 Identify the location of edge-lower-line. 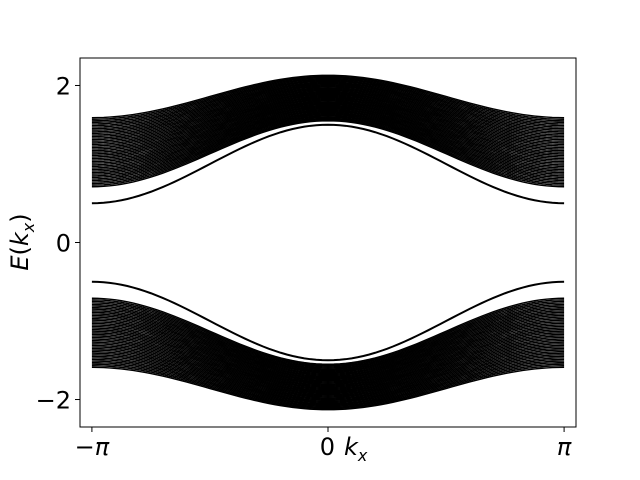
(328, 321).